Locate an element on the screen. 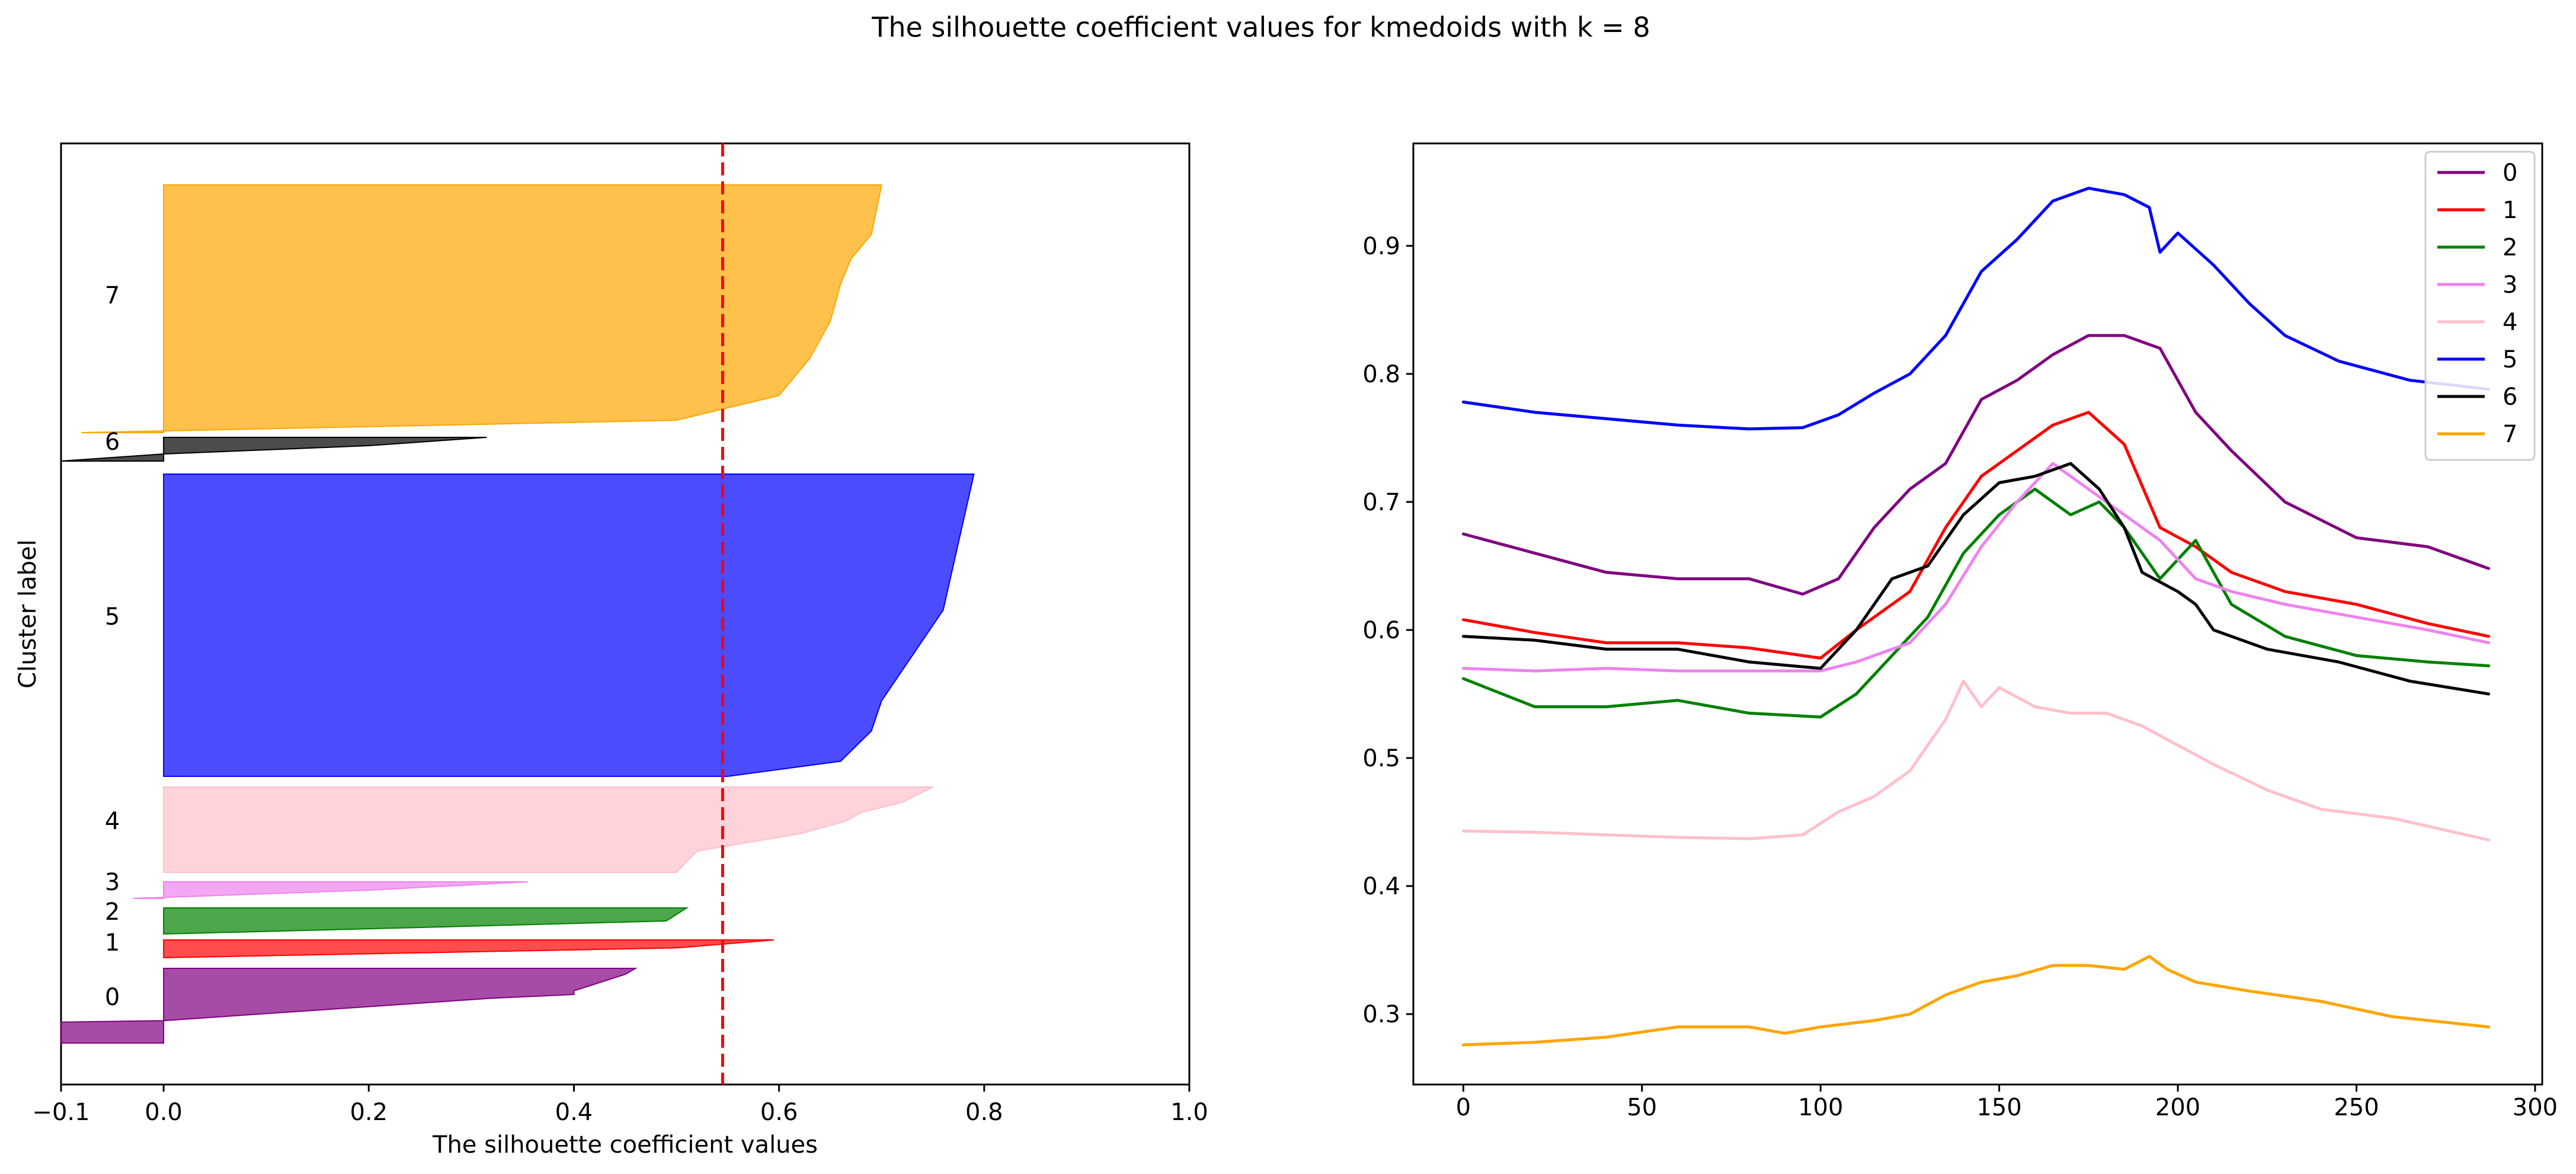 This screenshot has width=2576, height=1174. legend: 0 1 2 3 4 5 6 7 is located at coordinates (2480, 306).